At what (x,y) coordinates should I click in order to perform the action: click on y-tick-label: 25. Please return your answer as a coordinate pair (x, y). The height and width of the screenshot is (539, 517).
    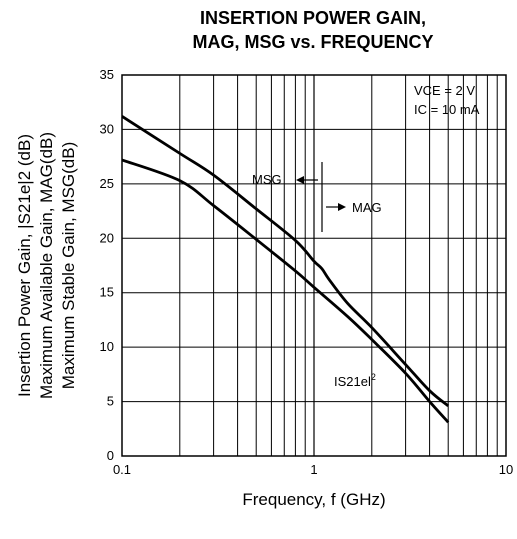
    Looking at the image, I should click on (107, 183).